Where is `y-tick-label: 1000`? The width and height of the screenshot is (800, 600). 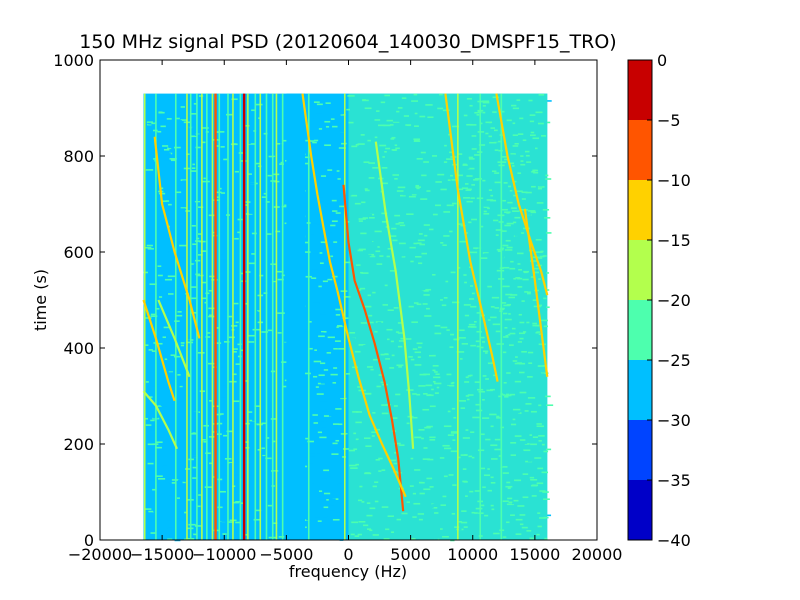
y-tick-label: 1000 is located at coordinates (73, 60).